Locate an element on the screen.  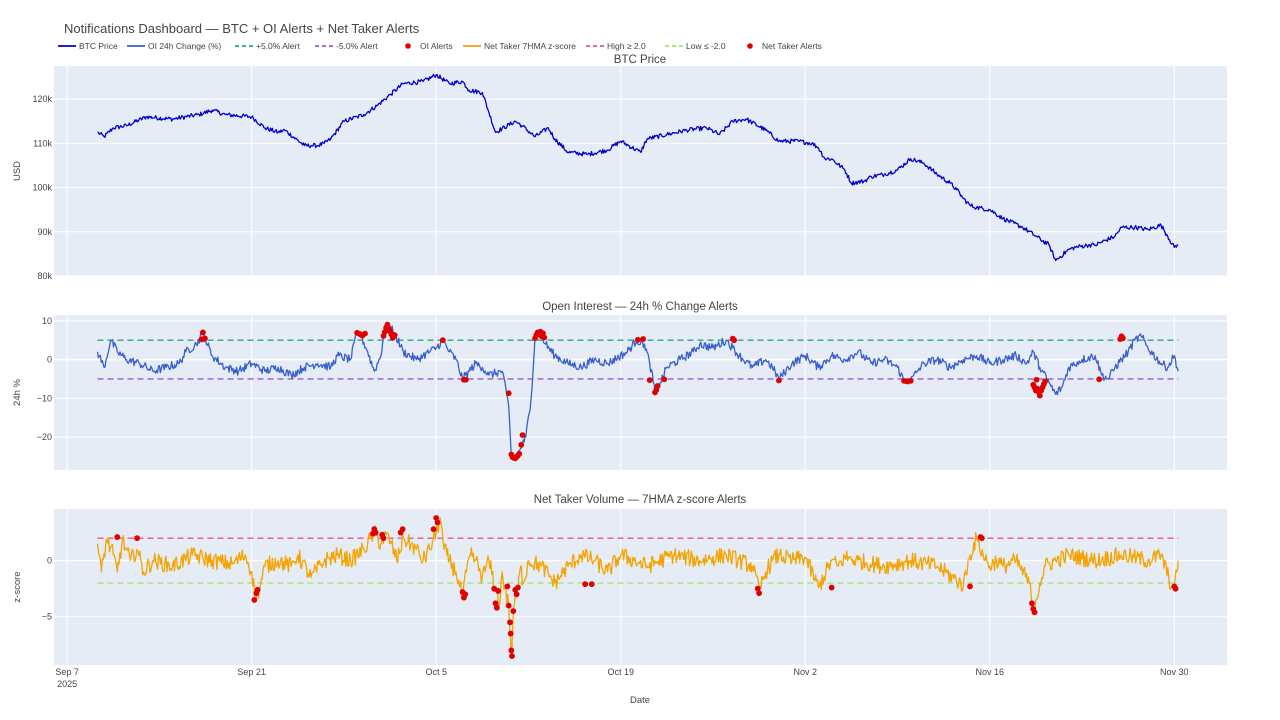
x-axis-title: Date is located at coordinates (640, 700).